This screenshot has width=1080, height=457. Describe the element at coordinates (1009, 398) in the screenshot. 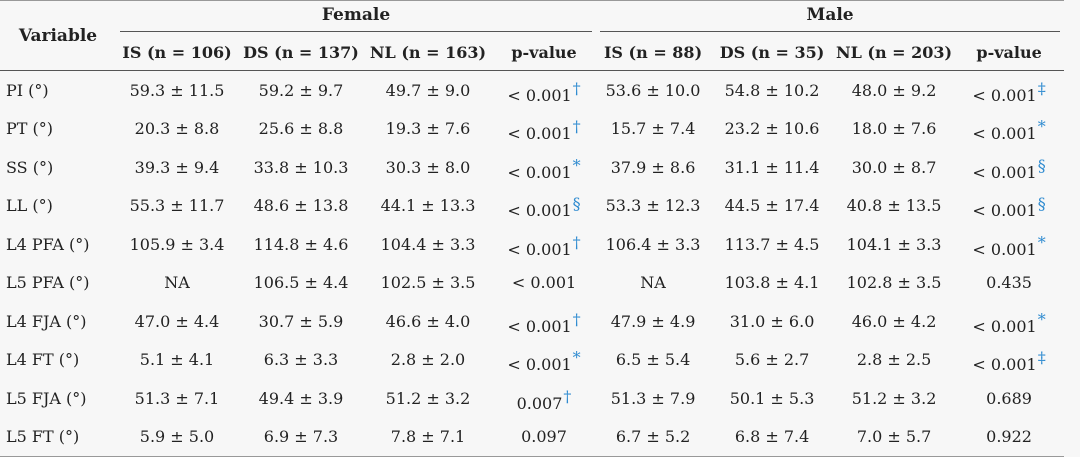

I see `p-value-cell: 0.689` at that location.